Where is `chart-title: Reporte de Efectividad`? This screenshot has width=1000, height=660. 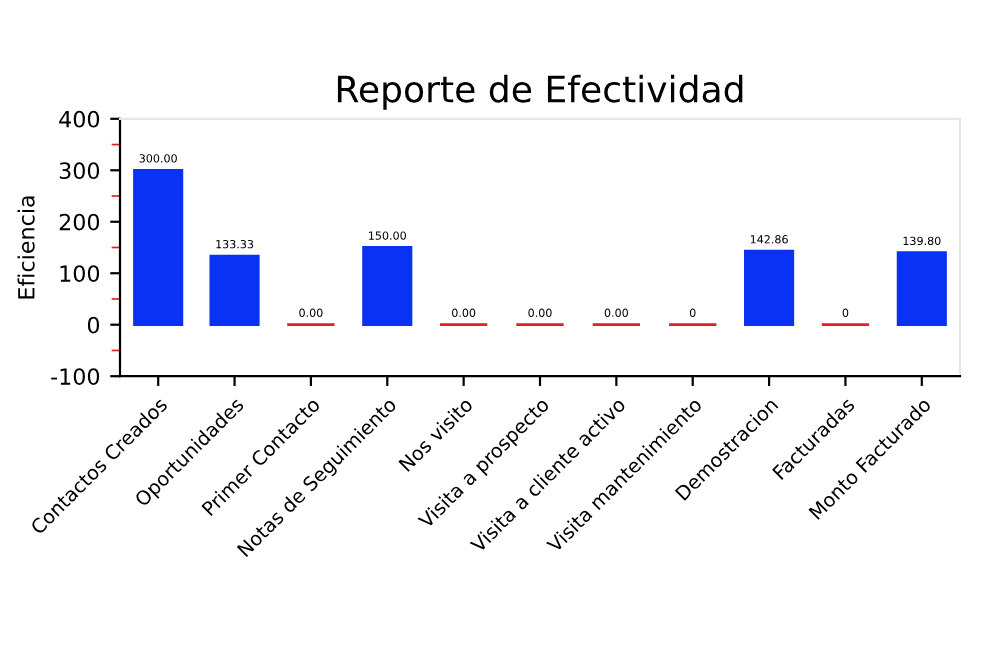
chart-title: Reporte de Efectividad is located at coordinates (540, 92).